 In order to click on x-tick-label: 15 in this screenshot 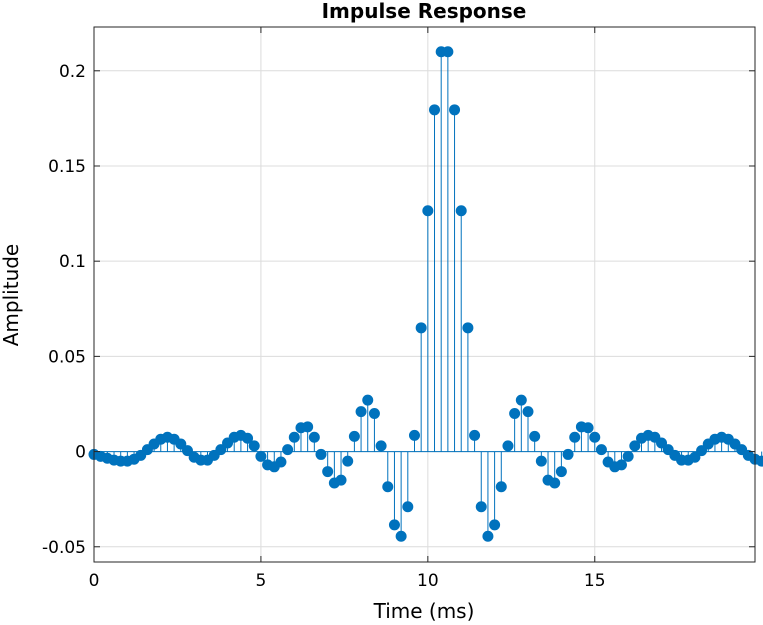, I will do `click(595, 581)`.